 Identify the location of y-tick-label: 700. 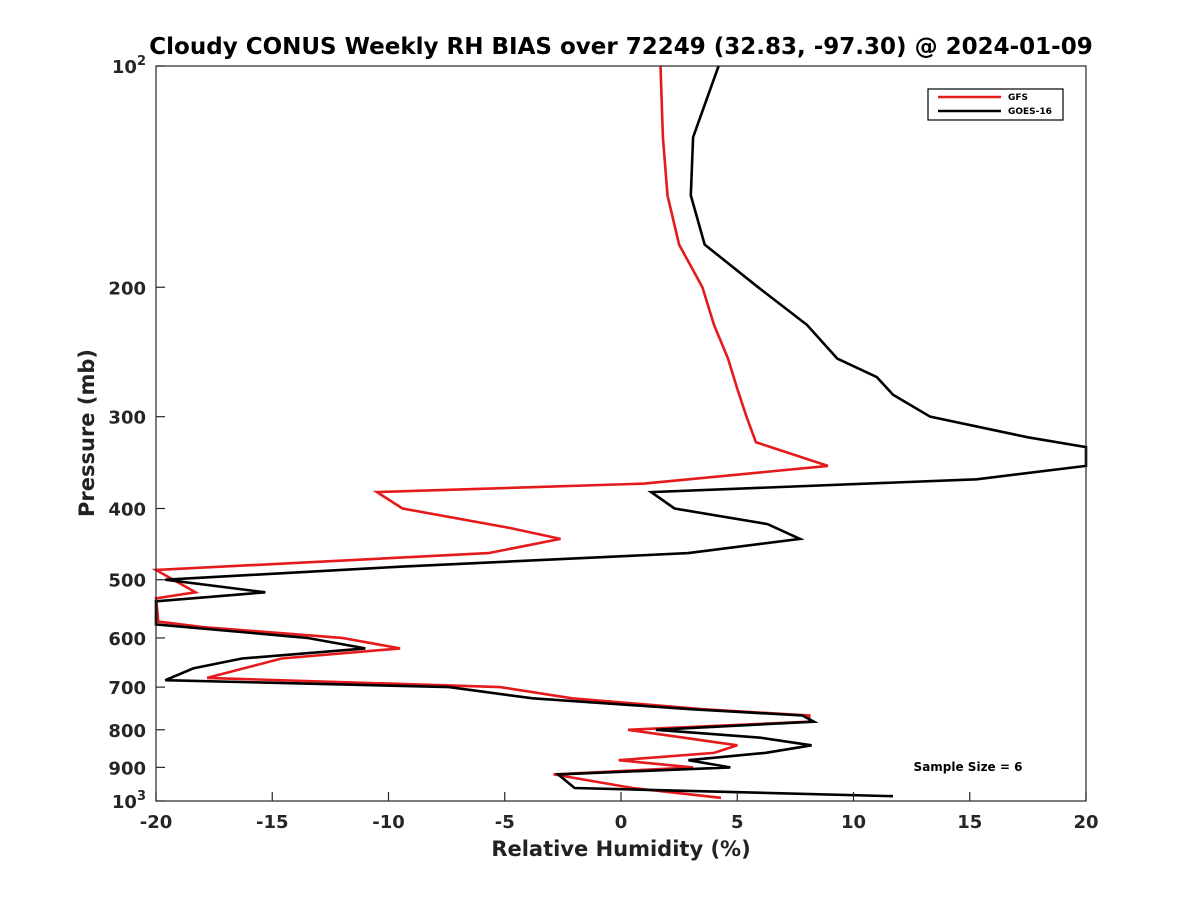
(127, 688).